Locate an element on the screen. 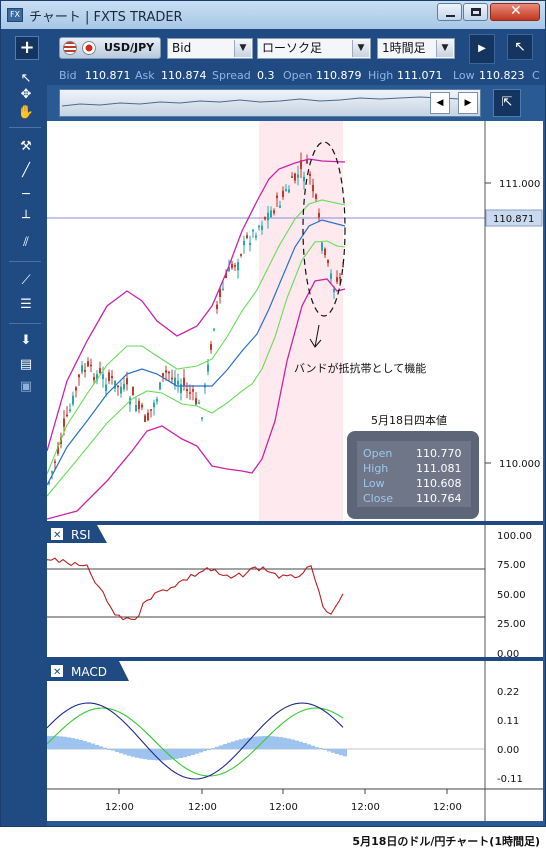  camera-icon: ▣ is located at coordinates (26, 386).